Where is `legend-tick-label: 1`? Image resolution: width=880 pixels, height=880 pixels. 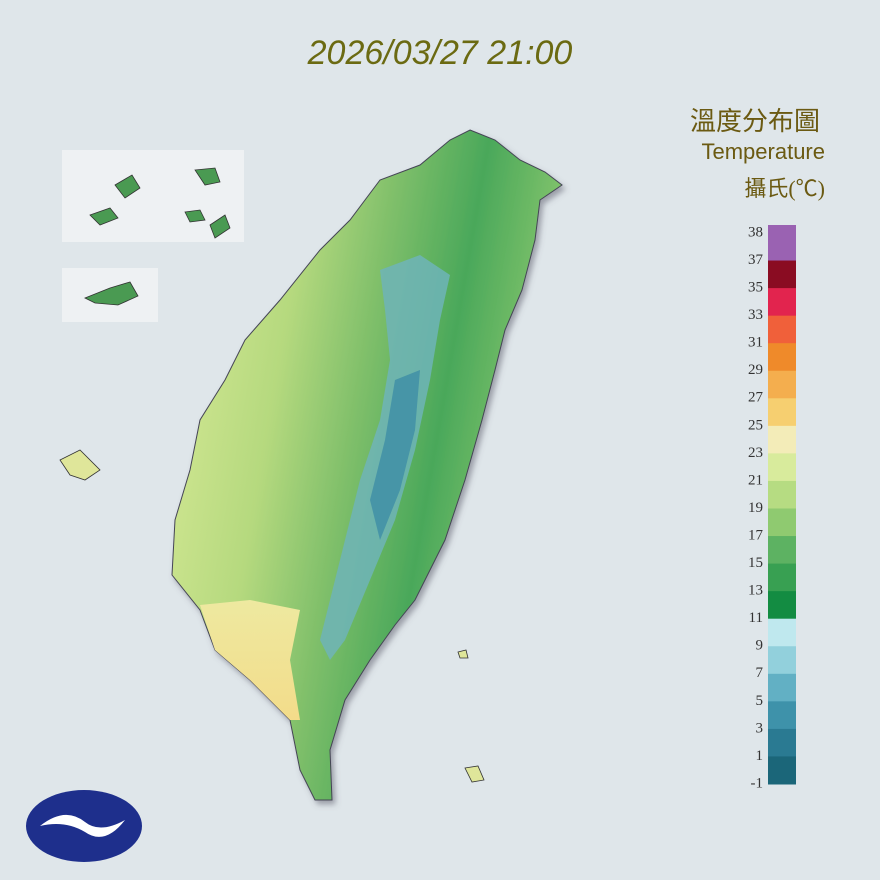 legend-tick-label: 1 is located at coordinates (760, 756).